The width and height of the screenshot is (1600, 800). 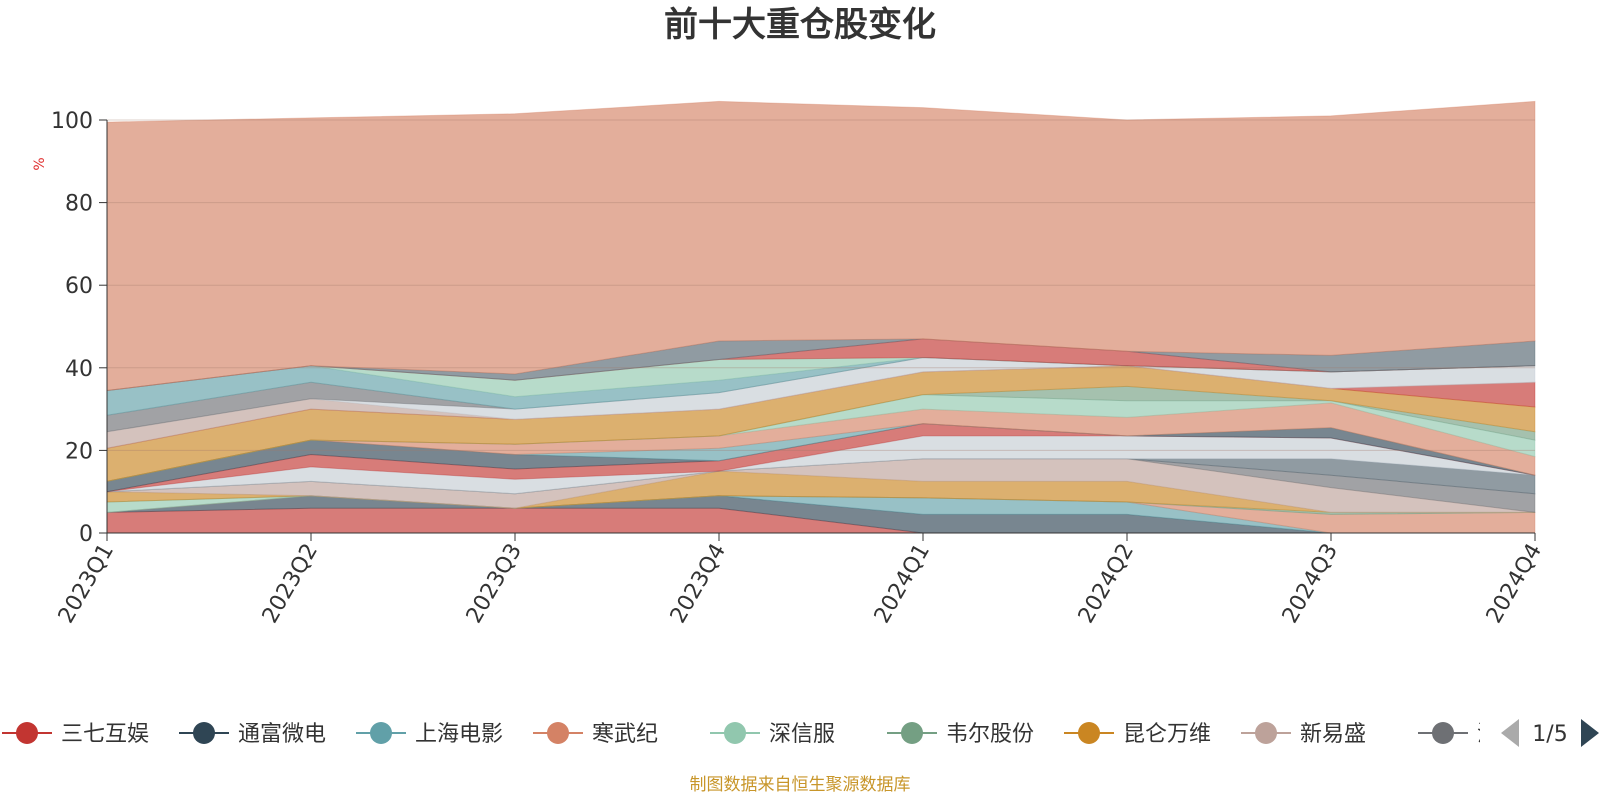 I want to click on legend-item: 新易盛, so click(x=1303, y=734).